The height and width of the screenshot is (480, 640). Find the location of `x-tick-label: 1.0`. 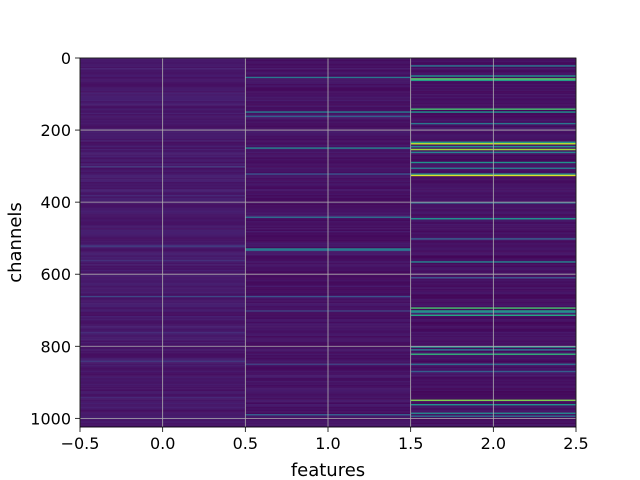

x-tick-label: 1.0 is located at coordinates (327, 443).